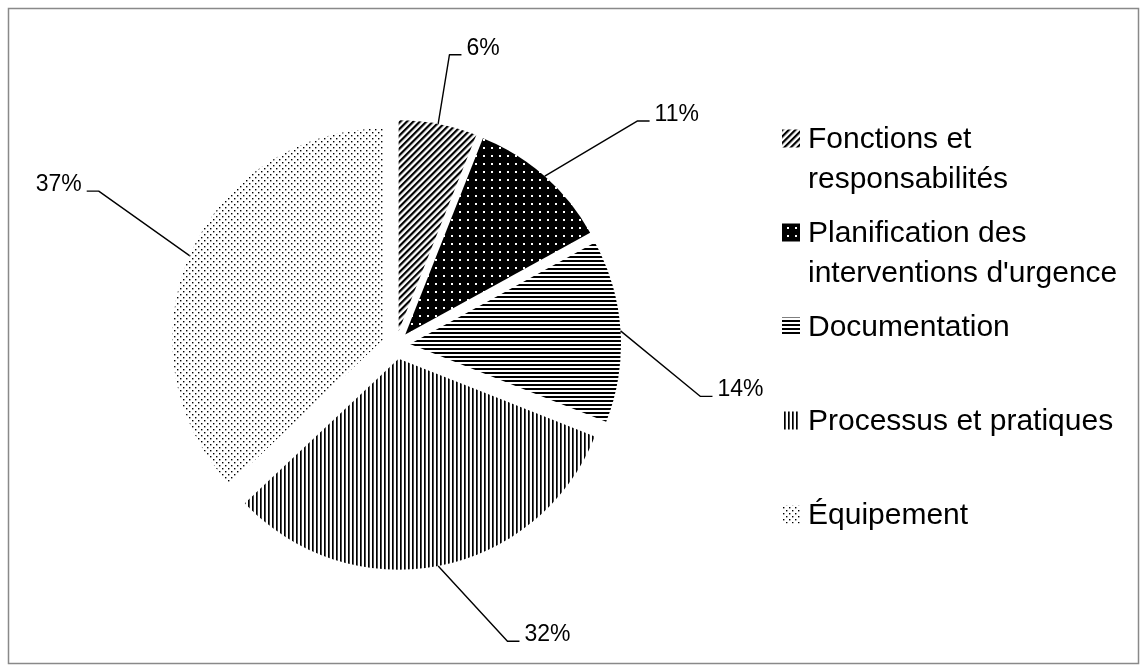  What do you see at coordinates (547, 633) in the screenshot?
I see `data-label: 32%` at bounding box center [547, 633].